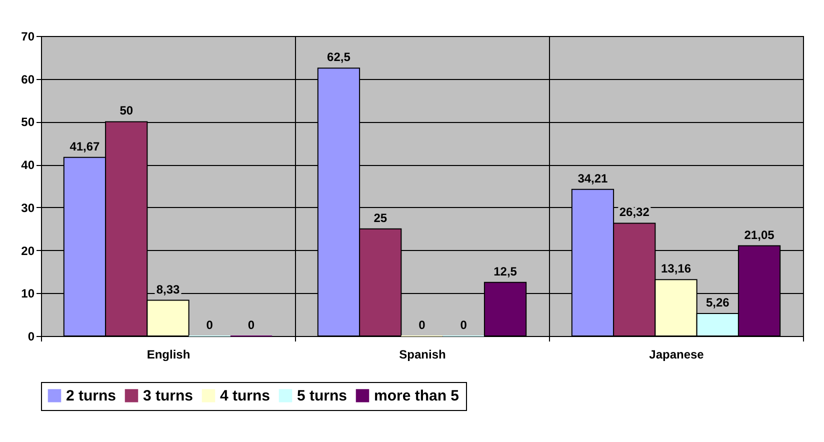  Describe the element at coordinates (127, 111) in the screenshot. I see `data-label: 50` at that location.